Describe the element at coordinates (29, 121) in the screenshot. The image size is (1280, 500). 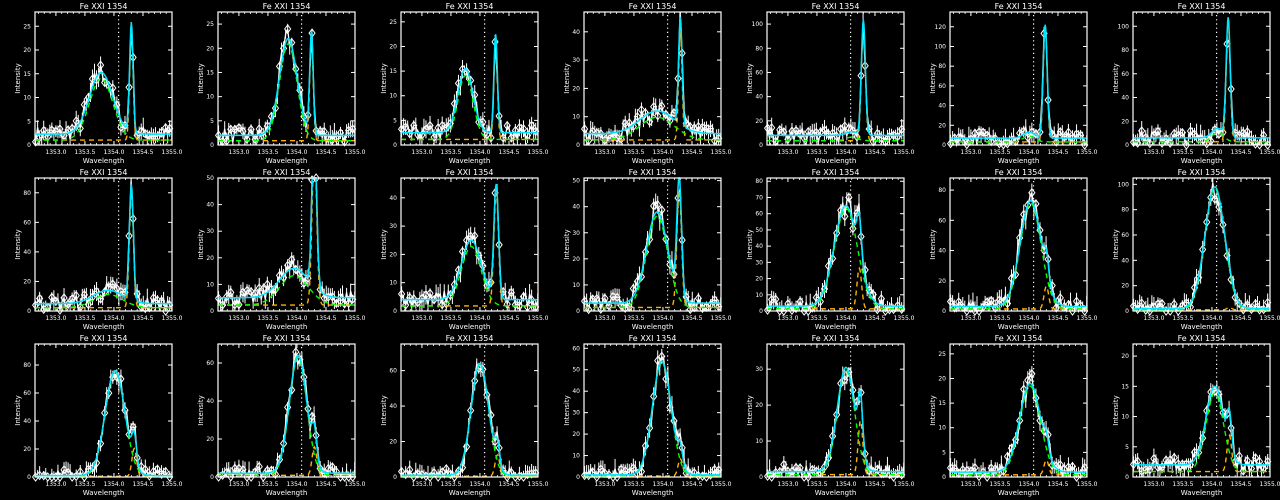
I see `y-tick-label: 5` at that location.